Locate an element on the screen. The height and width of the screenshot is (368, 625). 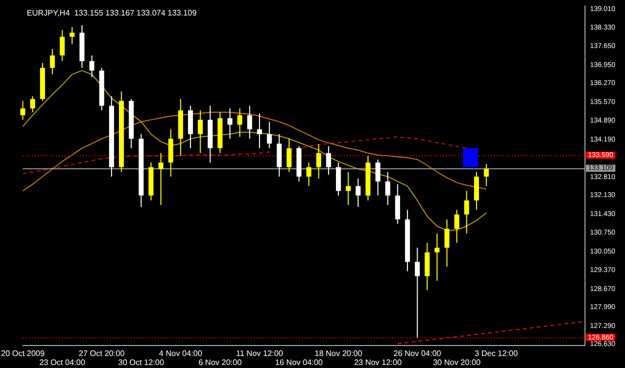
x-tick-label: 30 Oct 12:00 is located at coordinates (141, 362).